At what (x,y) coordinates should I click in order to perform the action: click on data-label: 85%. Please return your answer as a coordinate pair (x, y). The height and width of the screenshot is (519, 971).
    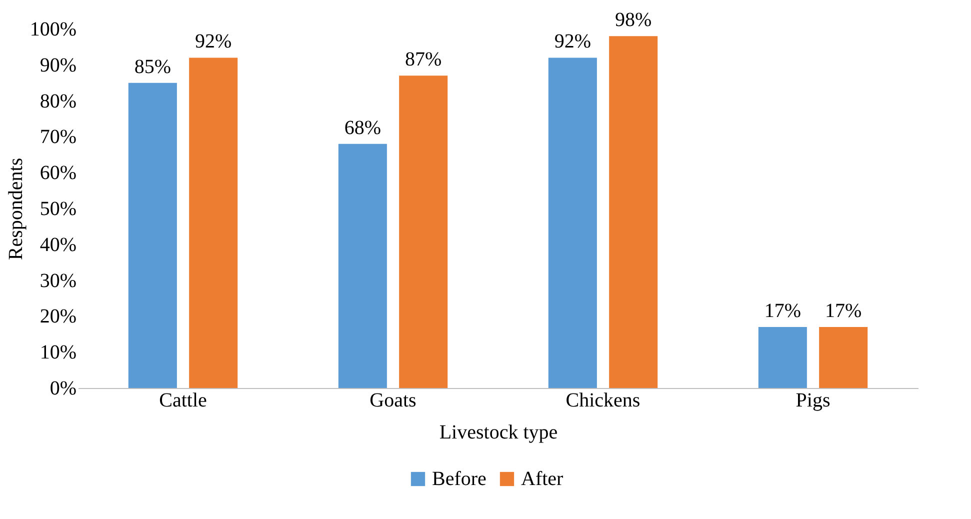
    Looking at the image, I should click on (153, 67).